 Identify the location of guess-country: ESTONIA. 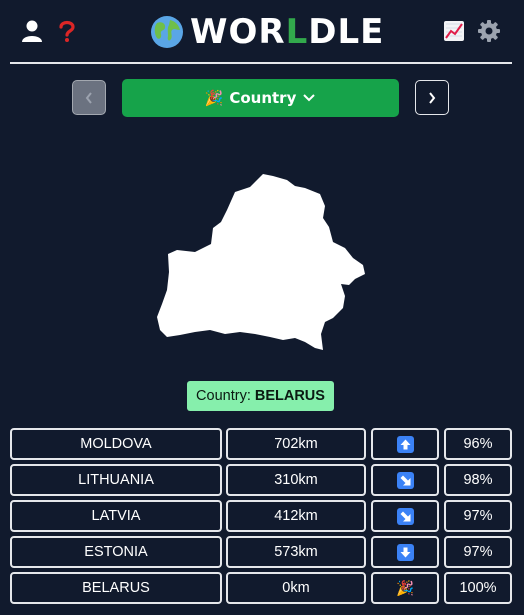
(116, 552).